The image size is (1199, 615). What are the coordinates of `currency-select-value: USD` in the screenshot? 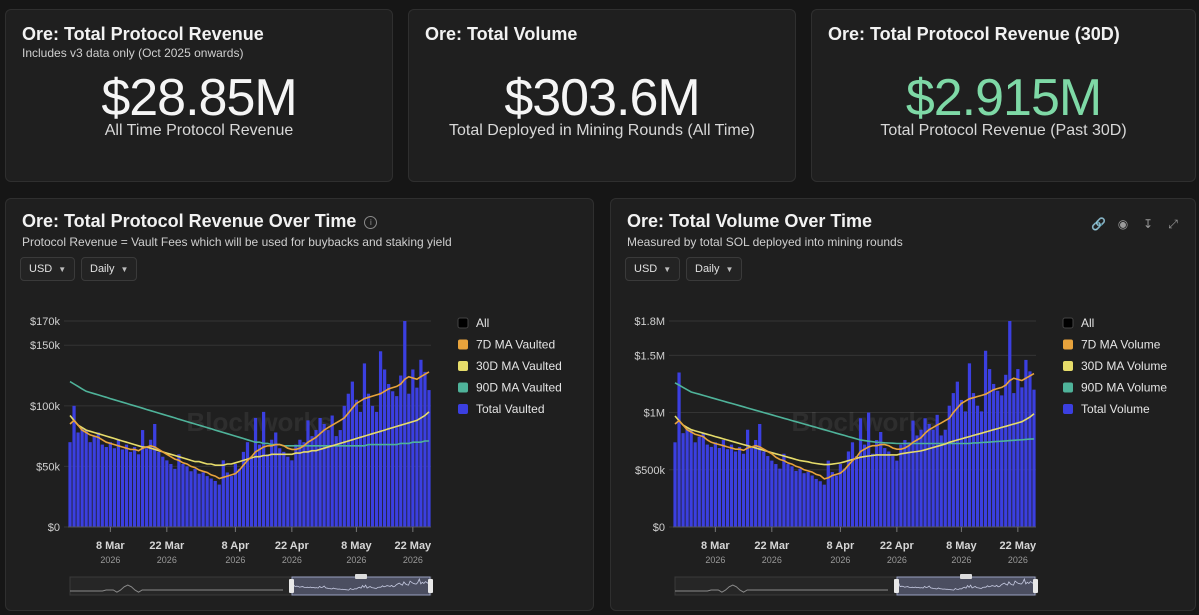 It's located at (41, 269).